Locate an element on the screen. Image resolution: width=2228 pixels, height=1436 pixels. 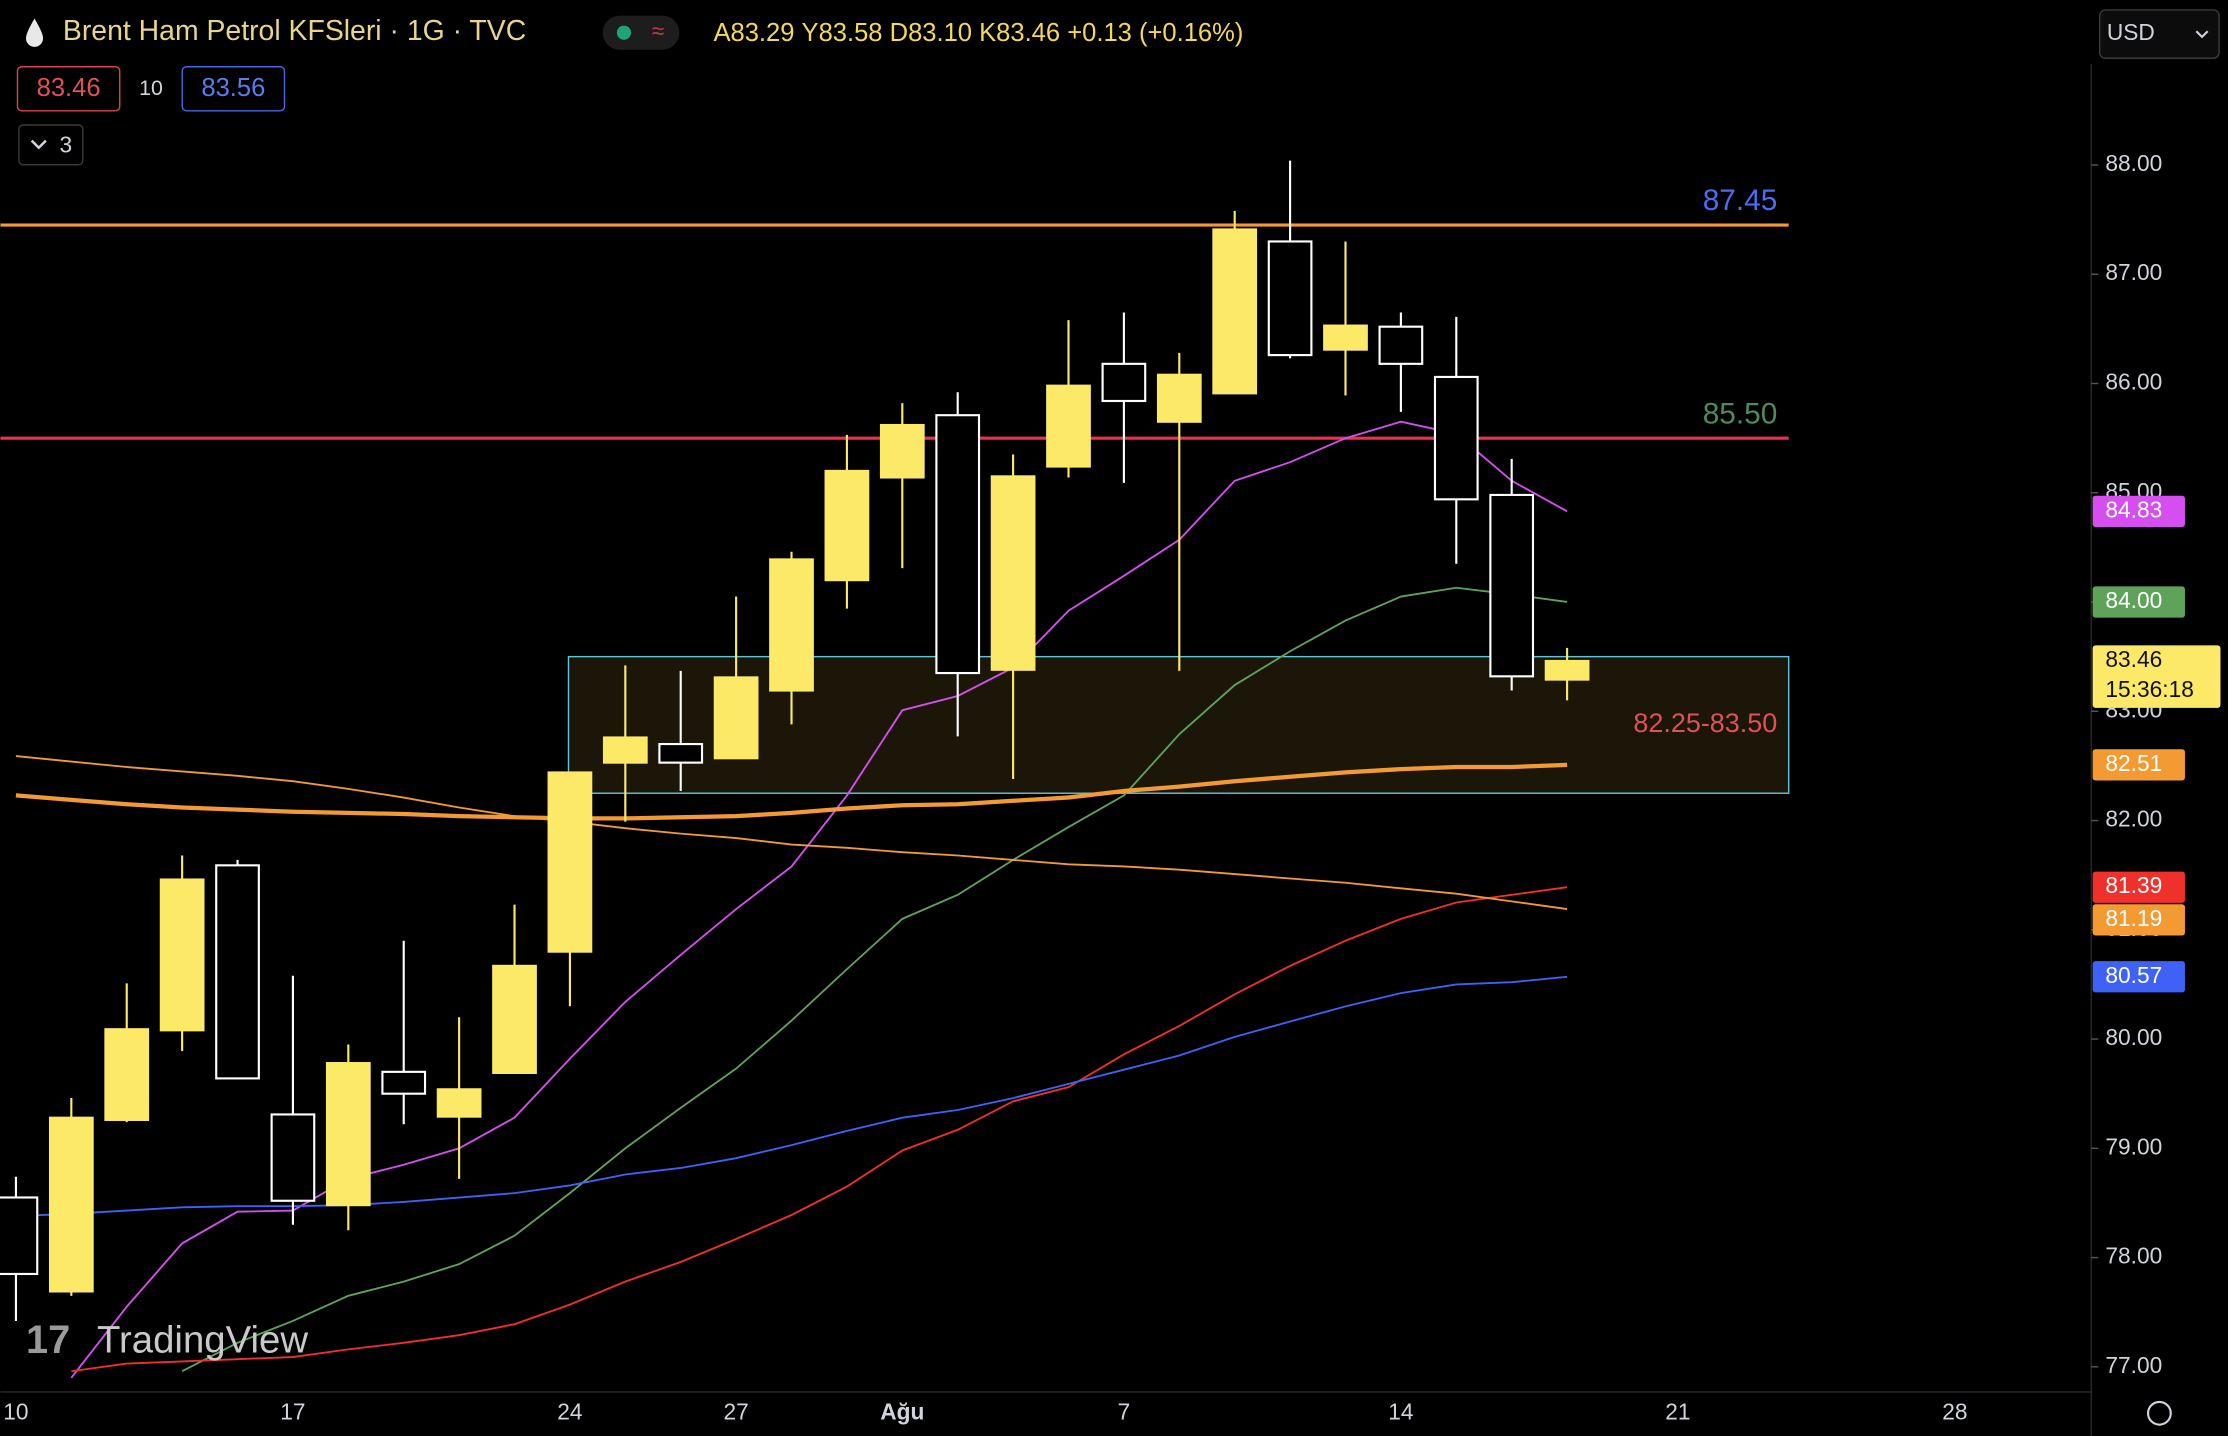
y-tick-label: 80.00 is located at coordinates (2133, 1037).